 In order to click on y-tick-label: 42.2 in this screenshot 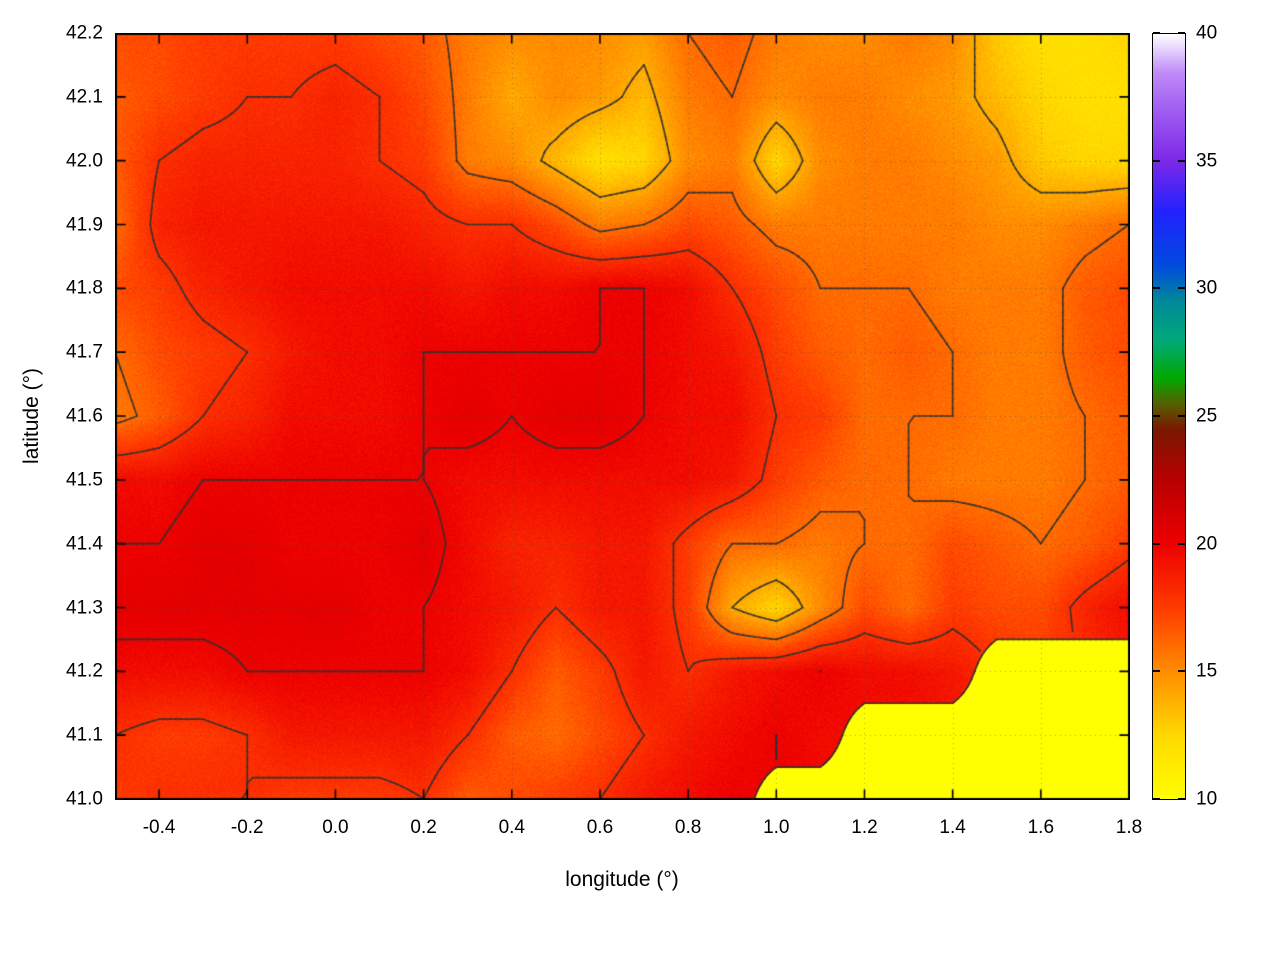, I will do `click(84, 33)`.